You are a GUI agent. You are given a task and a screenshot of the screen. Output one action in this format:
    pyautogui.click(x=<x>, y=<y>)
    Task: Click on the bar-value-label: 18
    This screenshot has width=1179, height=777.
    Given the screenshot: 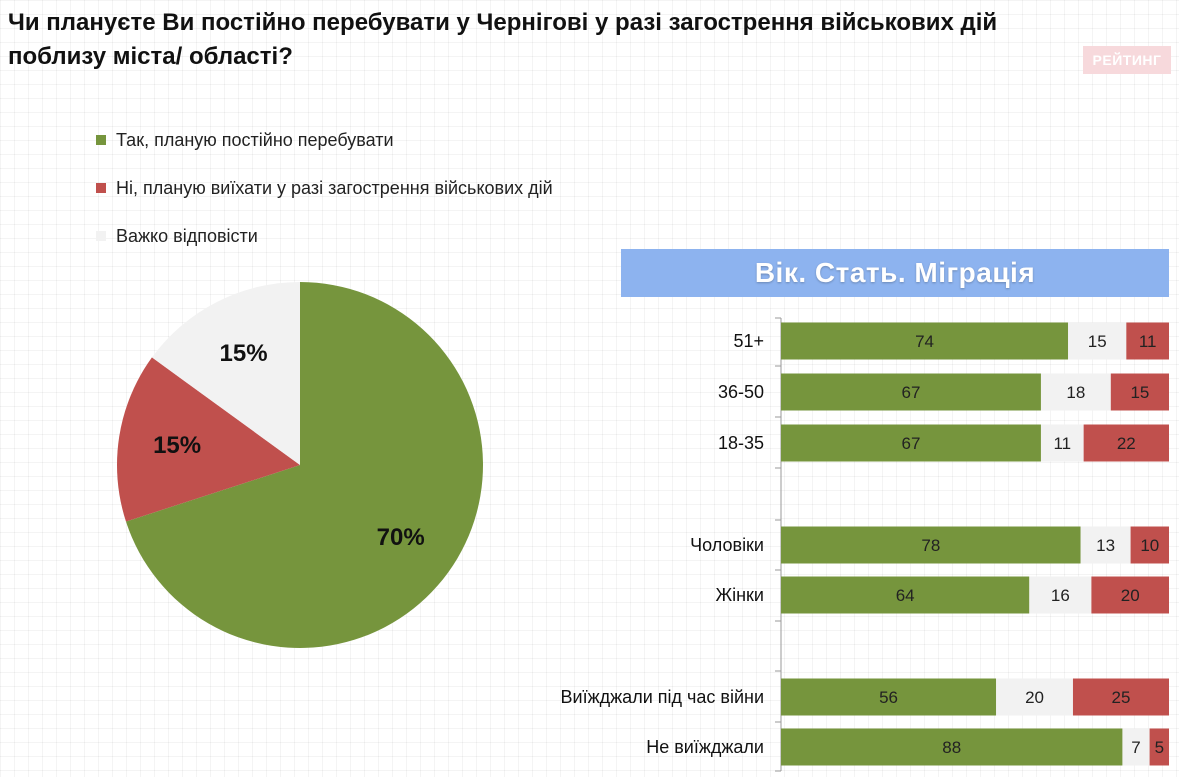 What is the action you would take?
    pyautogui.click(x=1075, y=392)
    